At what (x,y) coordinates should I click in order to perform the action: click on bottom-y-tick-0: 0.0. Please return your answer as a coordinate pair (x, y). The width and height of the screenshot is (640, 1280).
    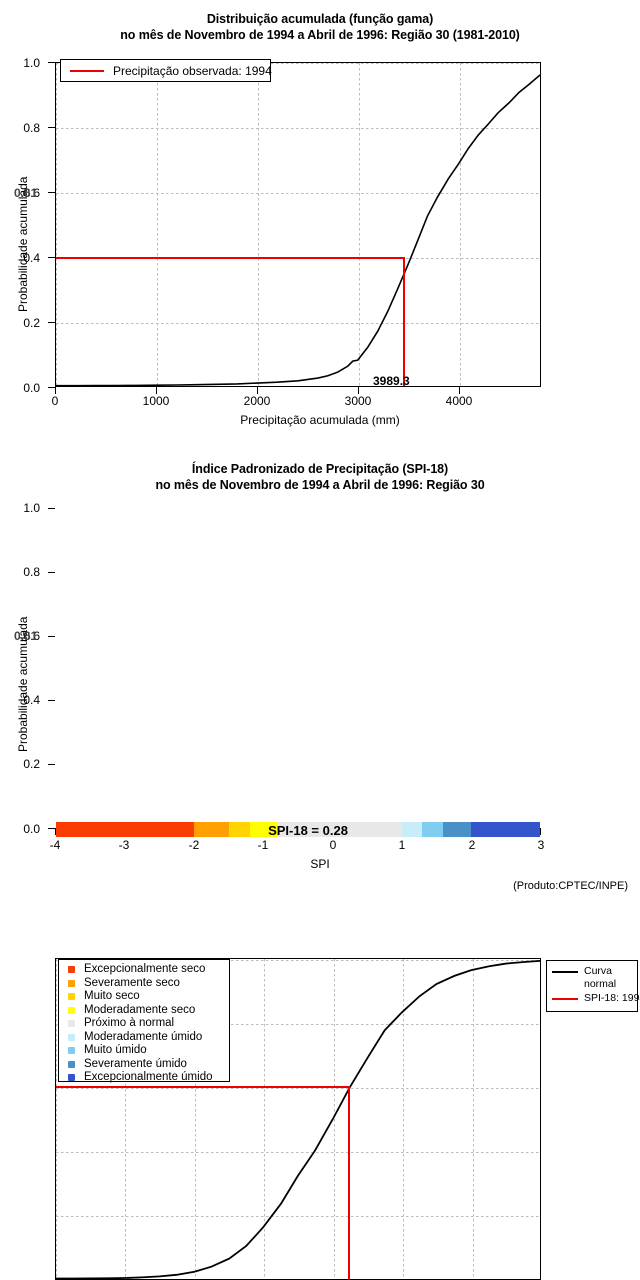
    Looking at the image, I should click on (31, 829).